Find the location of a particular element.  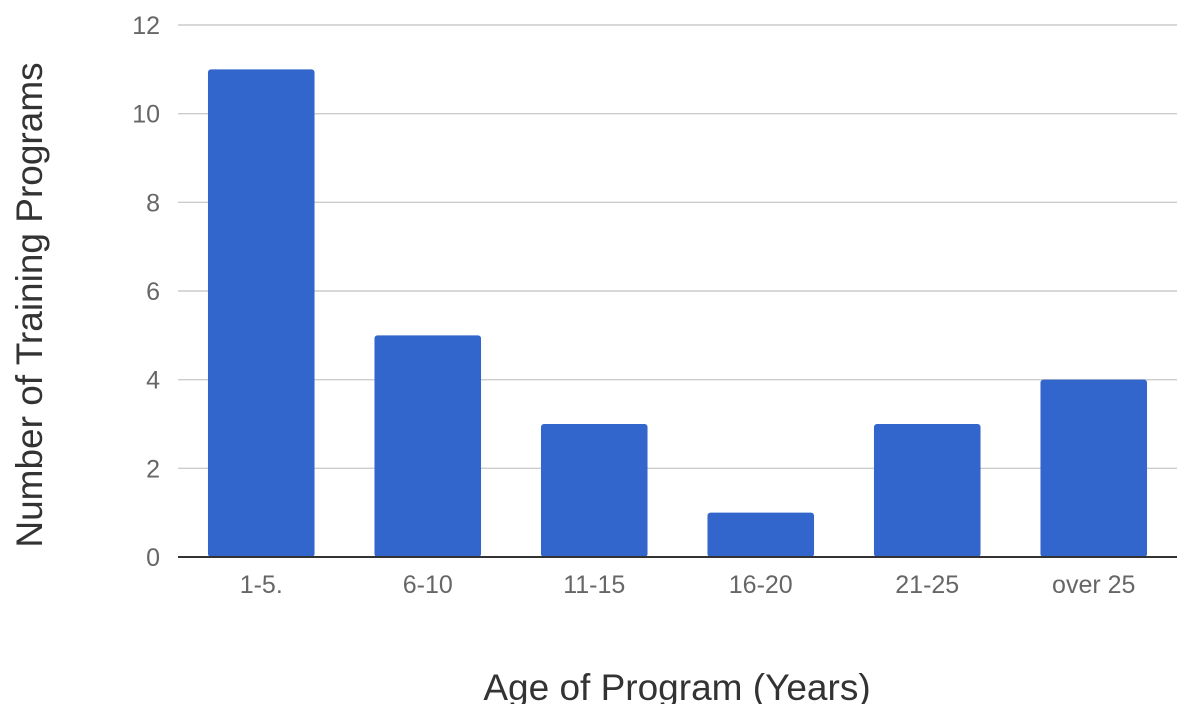

x-tick-label: over 25 is located at coordinates (1093, 585).